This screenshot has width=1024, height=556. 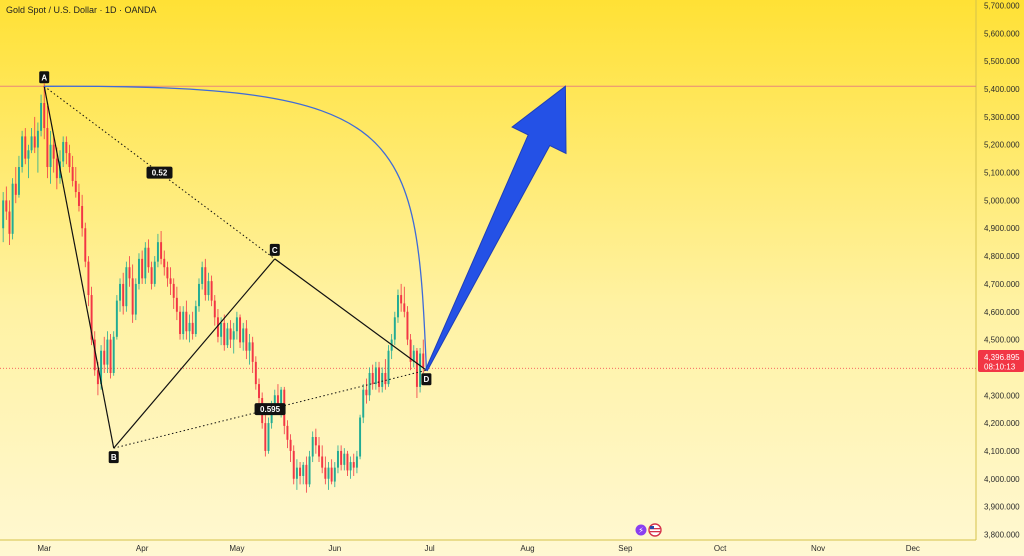 What do you see at coordinates (1002, 340) in the screenshot?
I see `price-tick-label: 4,500.000` at bounding box center [1002, 340].